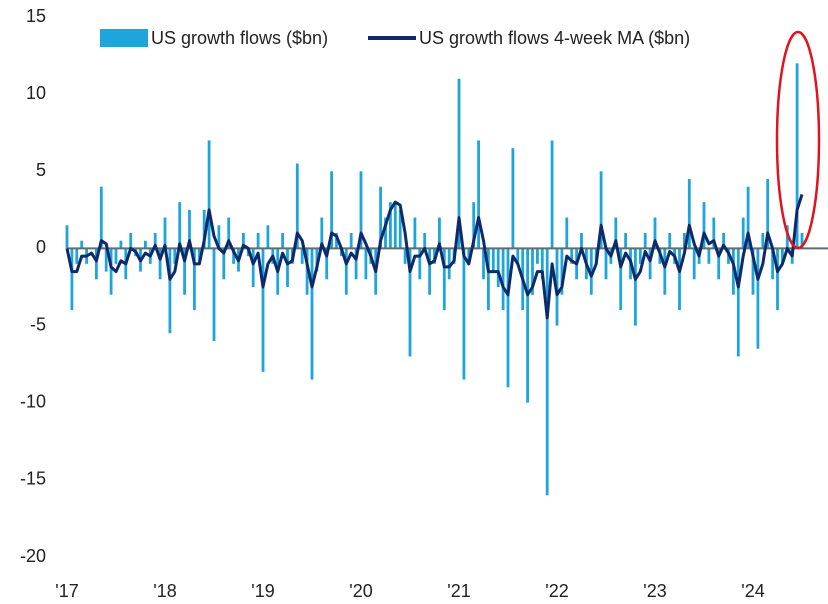  What do you see at coordinates (239, 38) in the screenshot?
I see `legend-label: US growth flows ($bn)` at bounding box center [239, 38].